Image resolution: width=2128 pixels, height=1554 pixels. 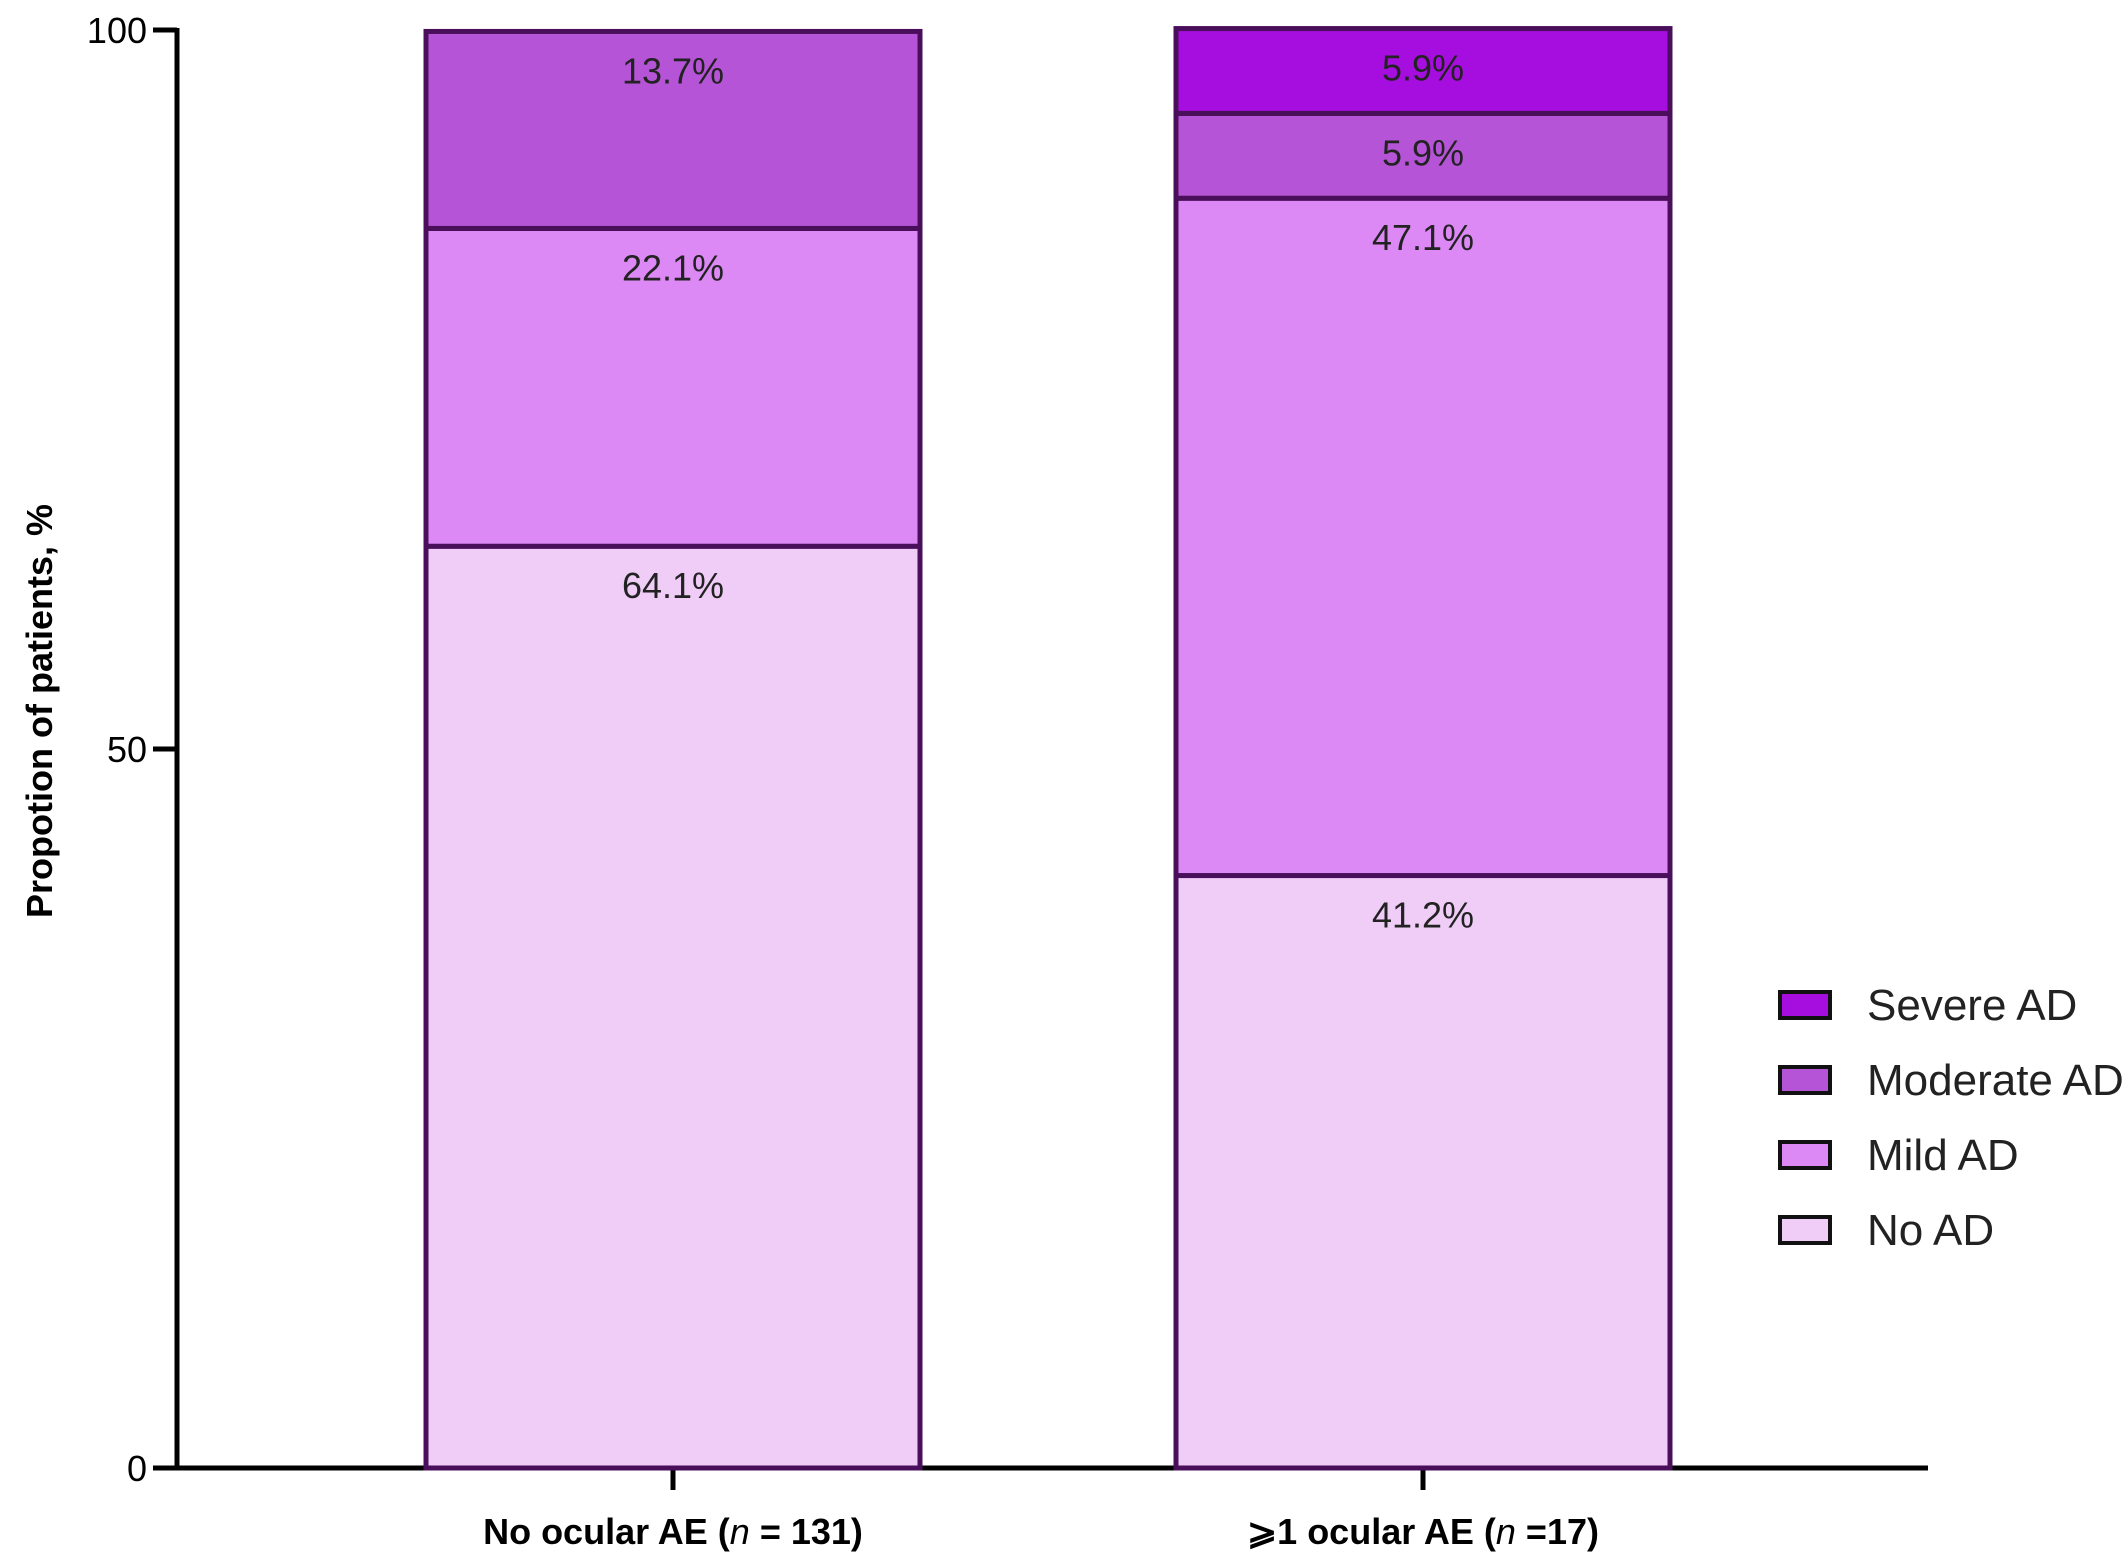 I want to click on data-label: 13.7%, so click(x=673, y=70).